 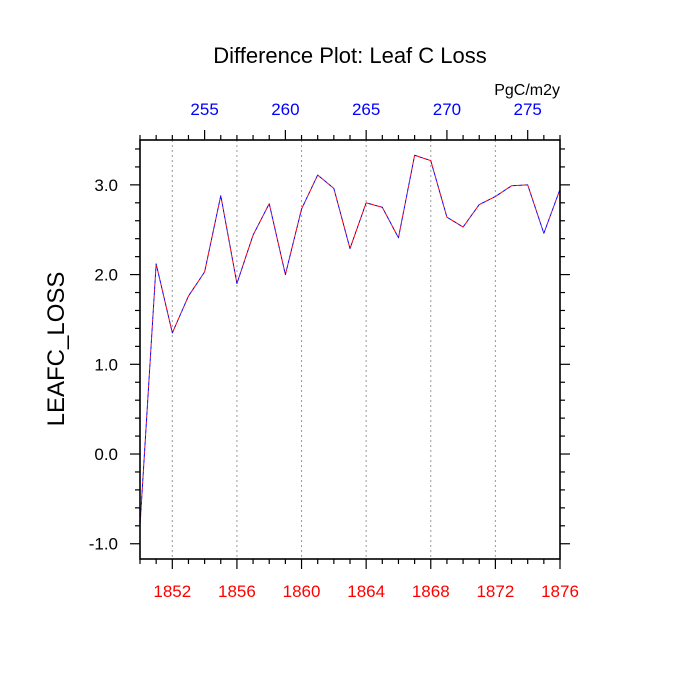 I want to click on y-tick-label: 1.0, so click(x=106, y=364).